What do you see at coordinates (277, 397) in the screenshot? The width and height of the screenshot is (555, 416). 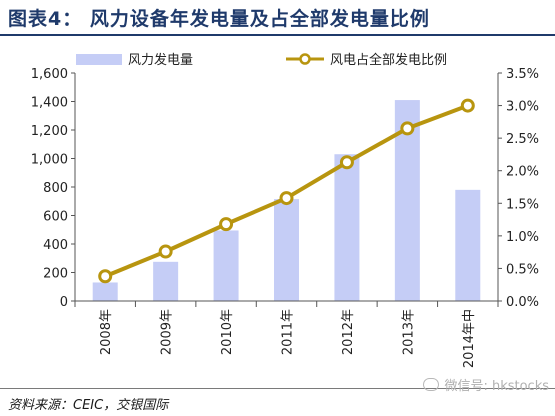 I see `figure-footer: 资料来源：CEIC，交银国际 微信号: hkstocks` at bounding box center [277, 397].